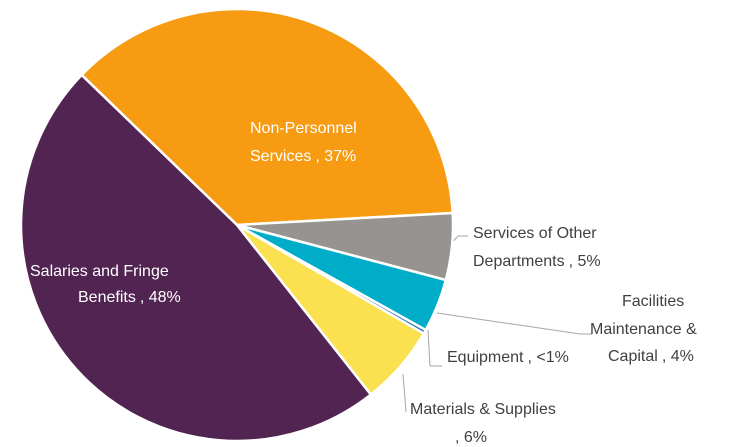  Describe the element at coordinates (101, 284) in the screenshot. I see `data-label-category: Salaries and Fringe Benefits` at that location.